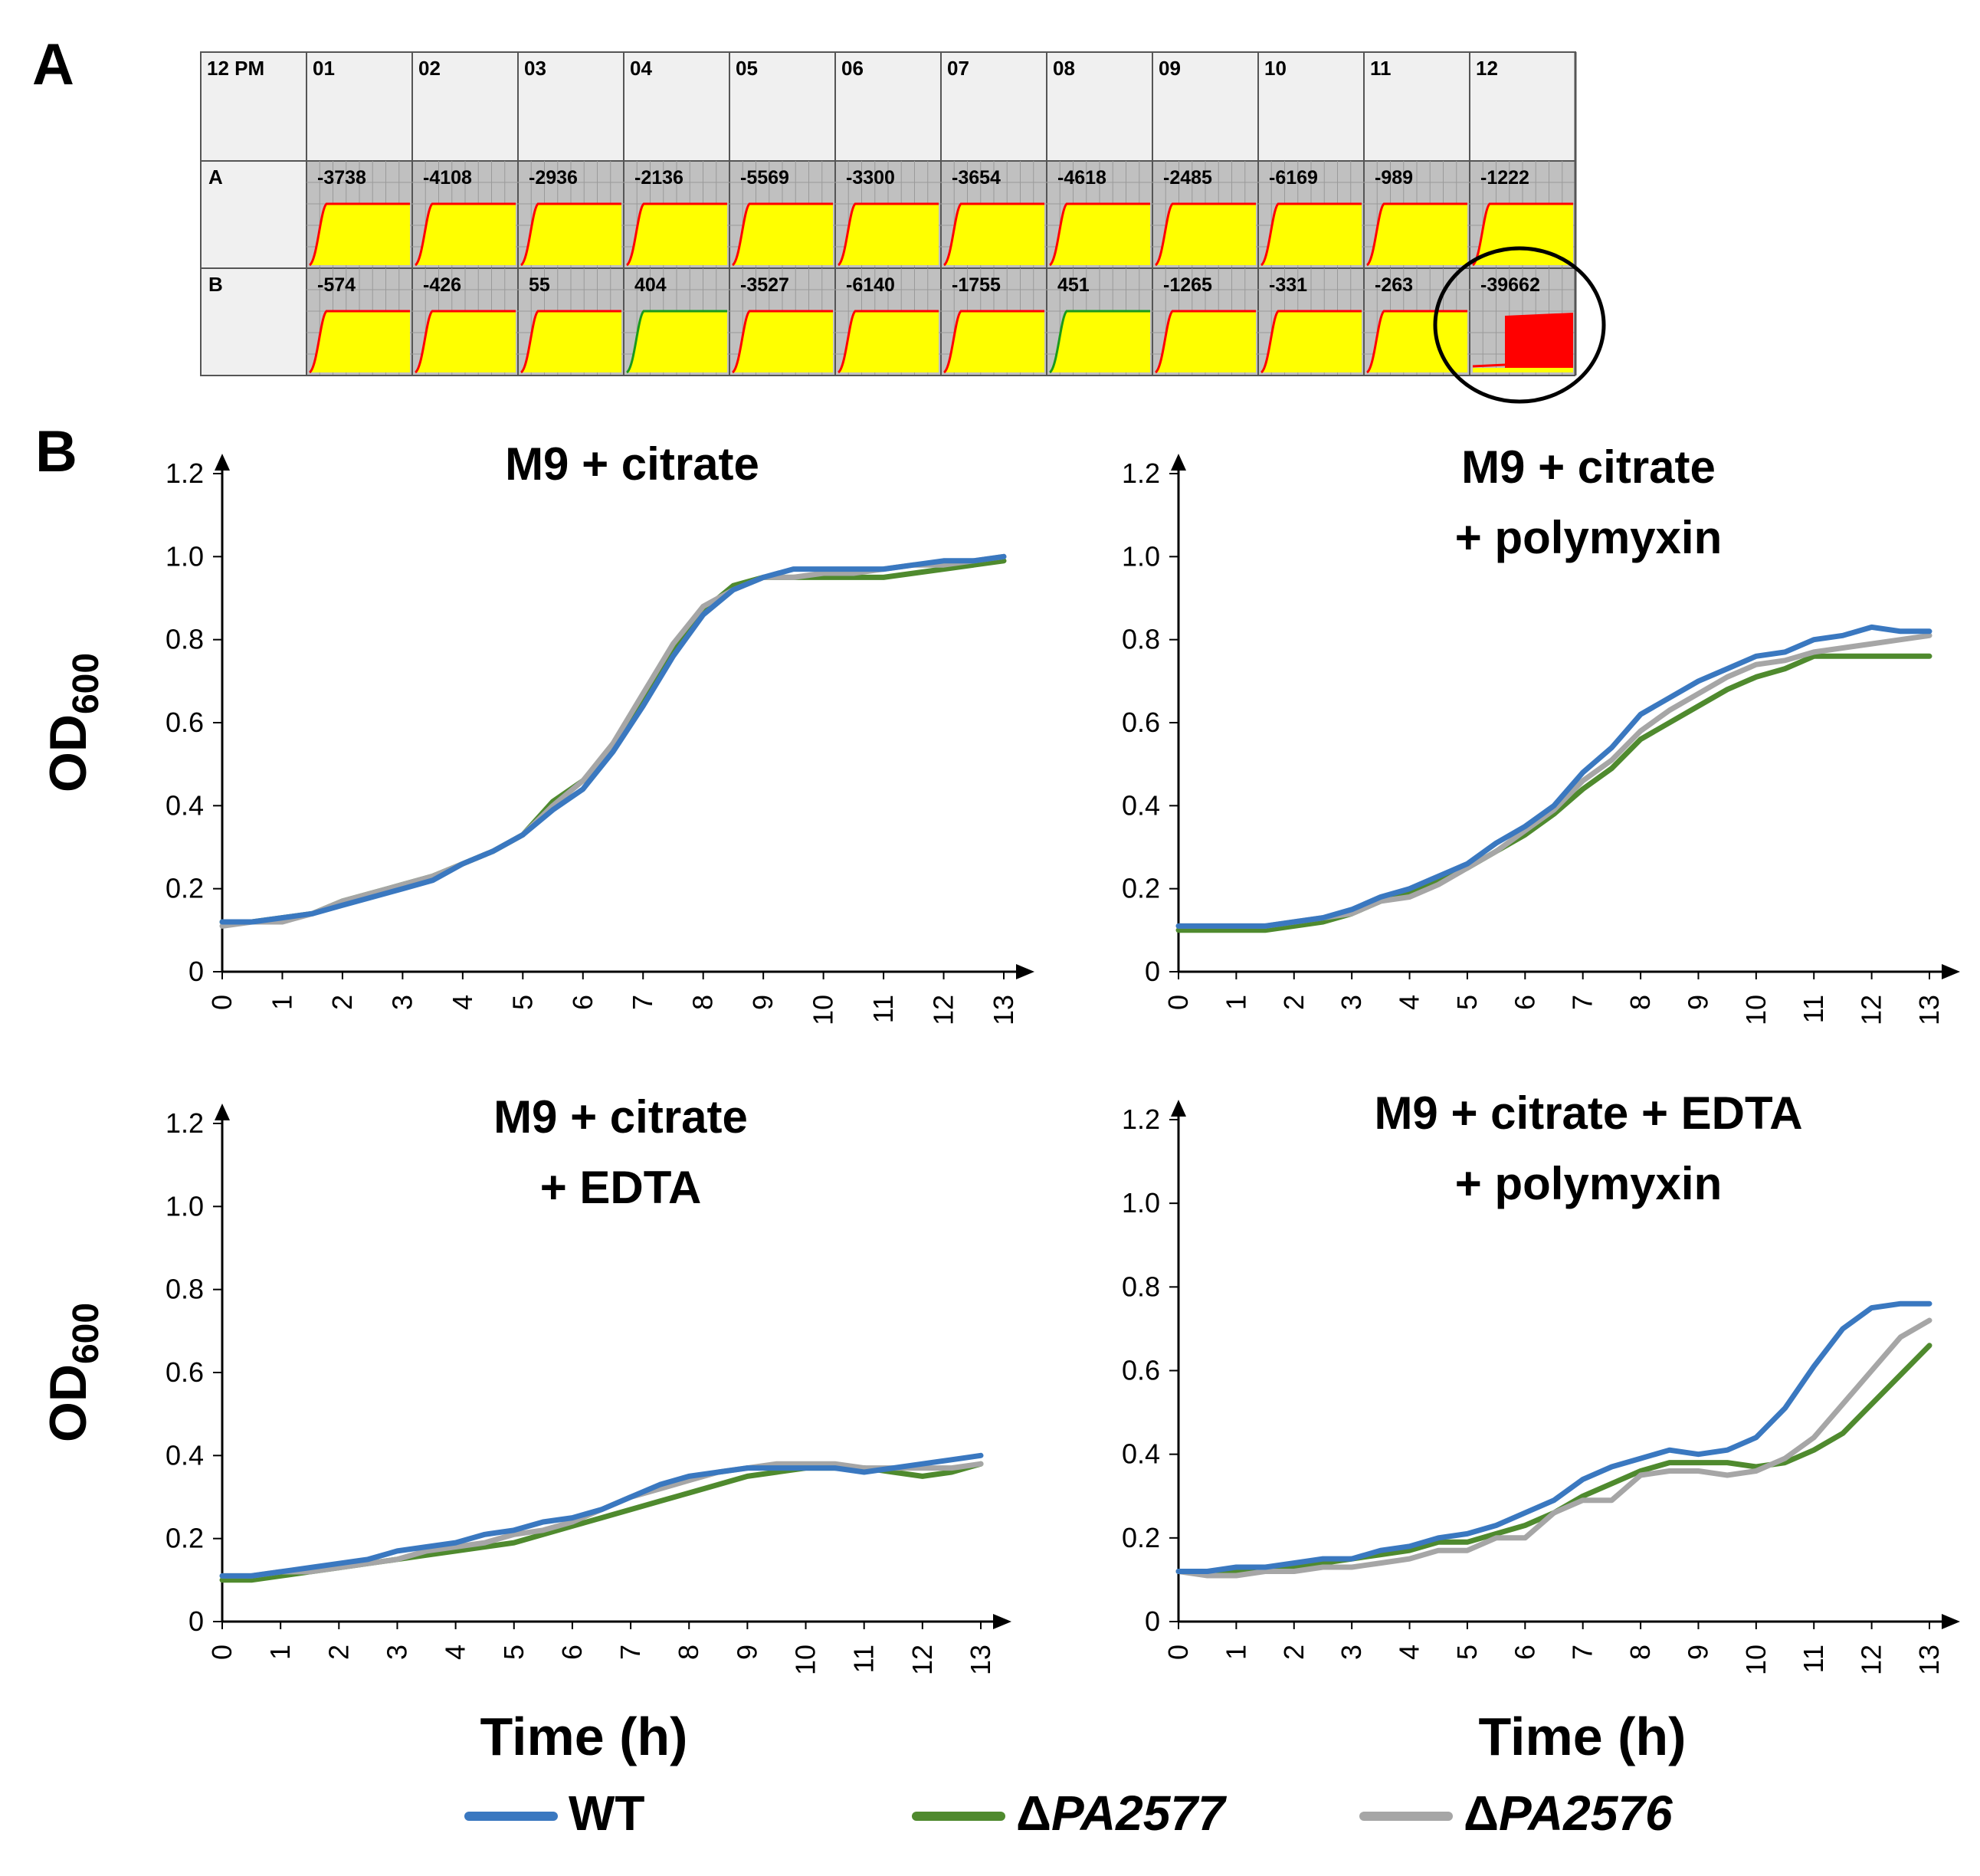 This screenshot has width=1980, height=1876. Describe the element at coordinates (1489, 365) in the screenshot. I see `well-red-baseline` at that location.